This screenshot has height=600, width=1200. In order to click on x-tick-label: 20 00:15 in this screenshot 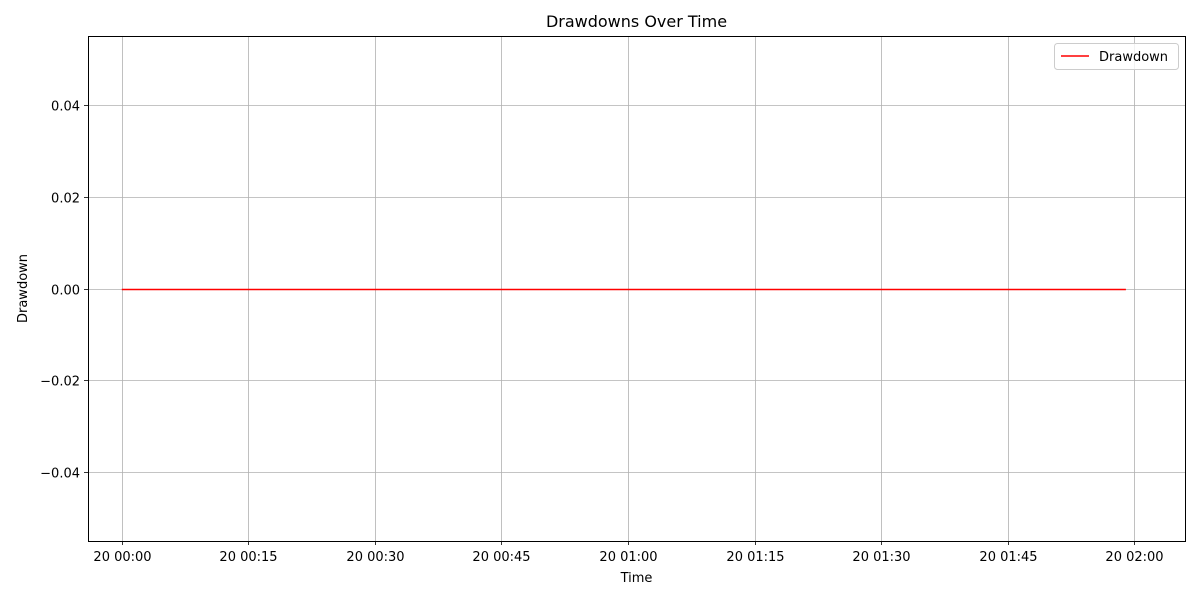, I will do `click(248, 557)`.